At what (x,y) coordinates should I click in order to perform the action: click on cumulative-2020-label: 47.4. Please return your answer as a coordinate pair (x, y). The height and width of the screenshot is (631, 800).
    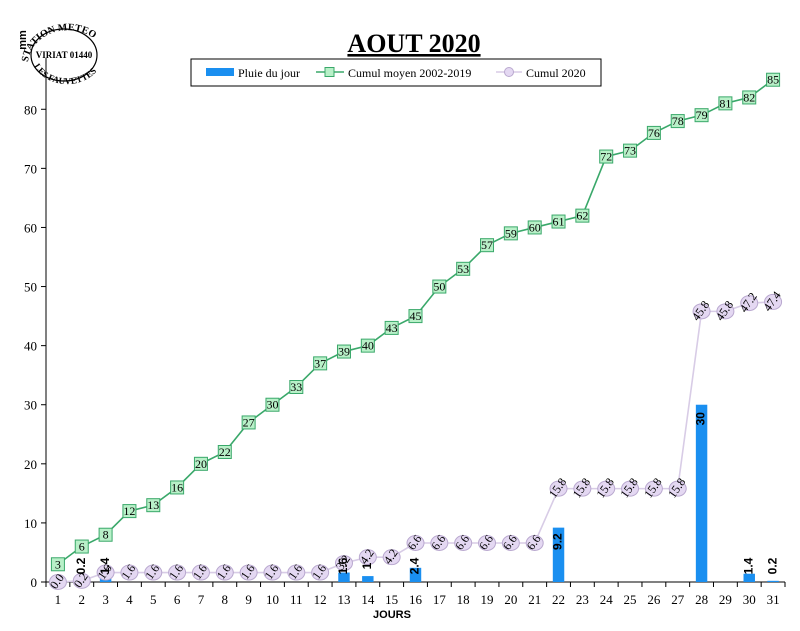
    Looking at the image, I should click on (772, 301).